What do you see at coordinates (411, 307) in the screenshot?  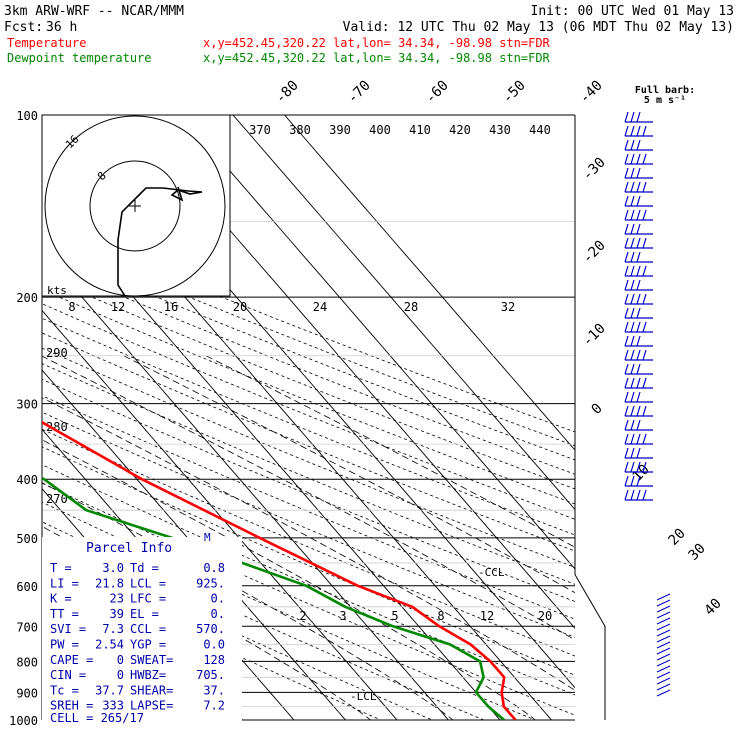 I see `wind-scale-label: 28` at bounding box center [411, 307].